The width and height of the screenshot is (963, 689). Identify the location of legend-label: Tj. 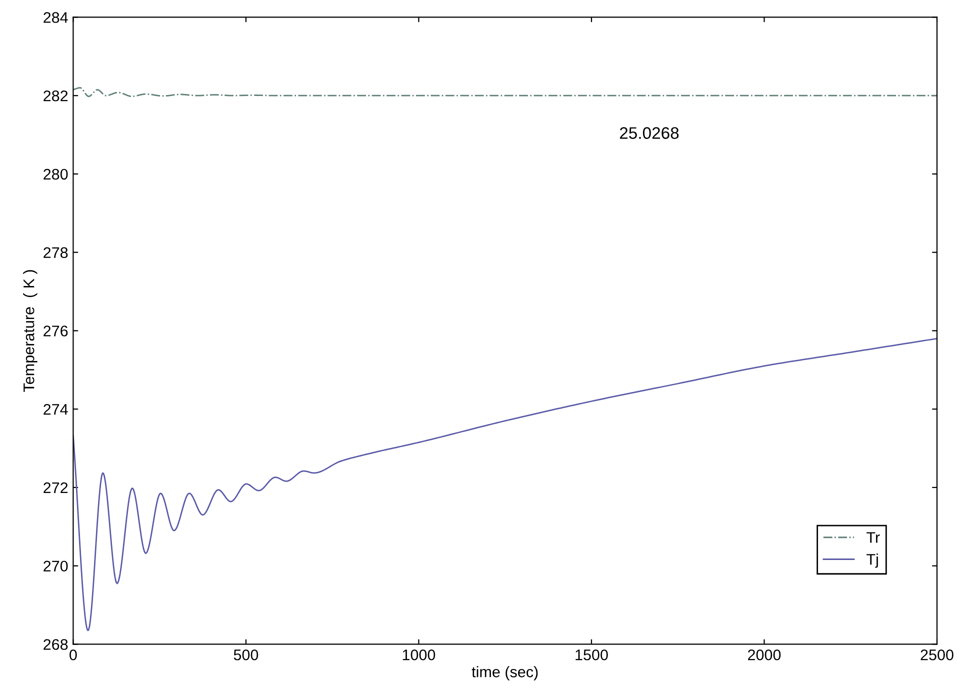
(872, 561).